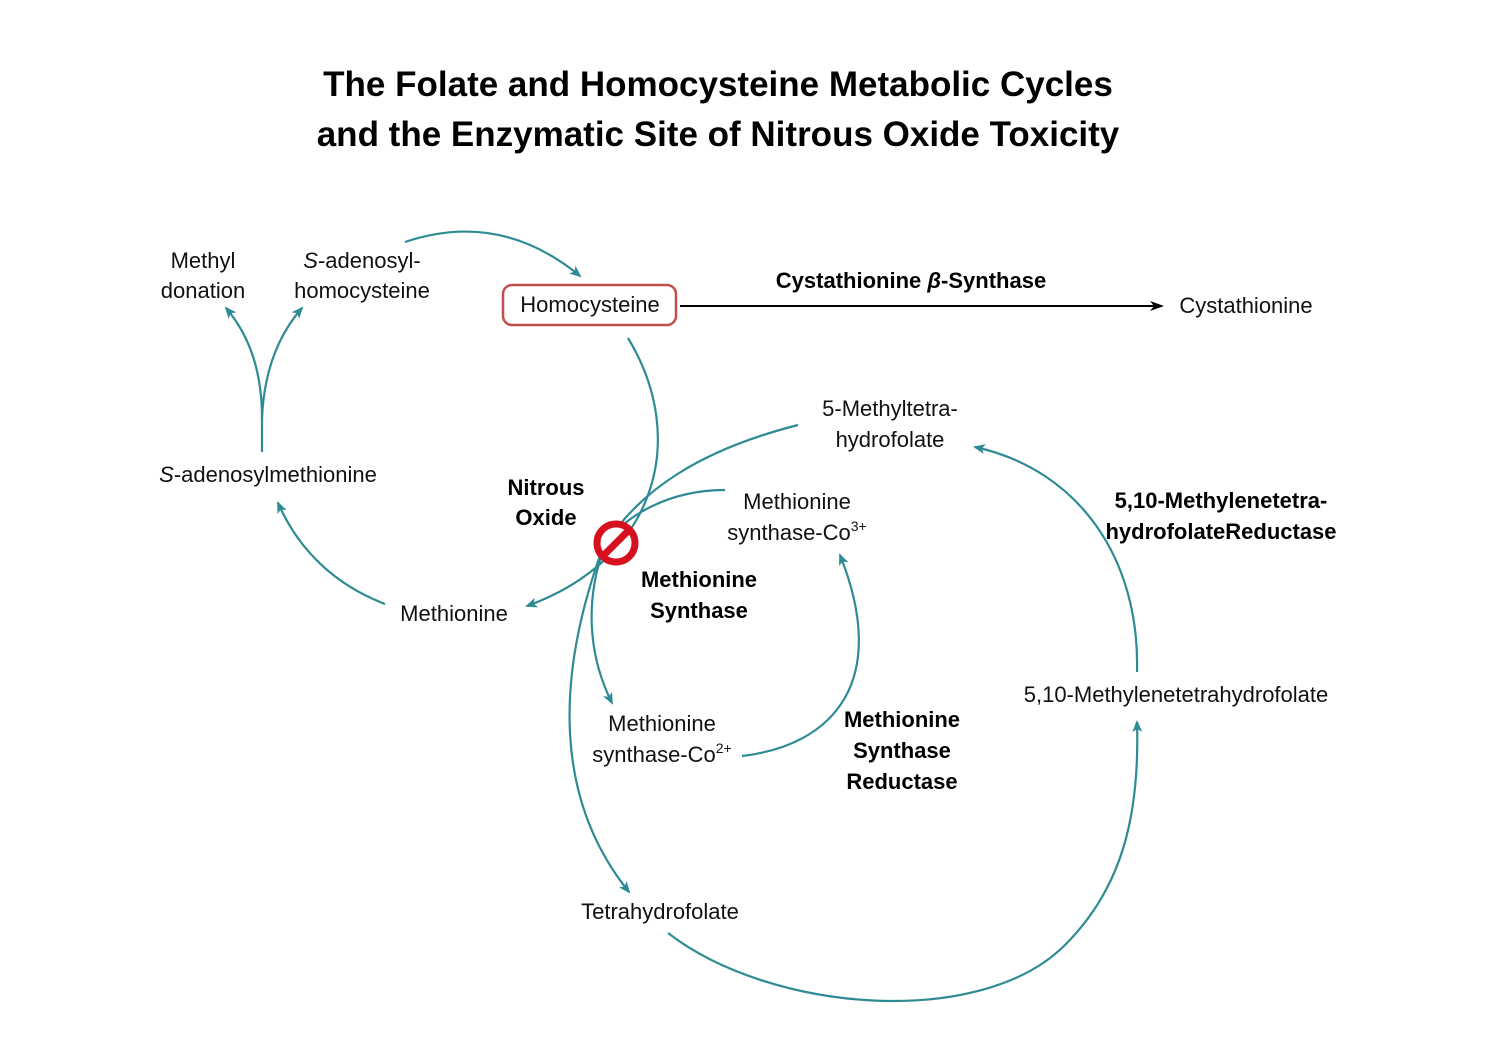  I want to click on arc-sam-to-sah, so click(282, 362).